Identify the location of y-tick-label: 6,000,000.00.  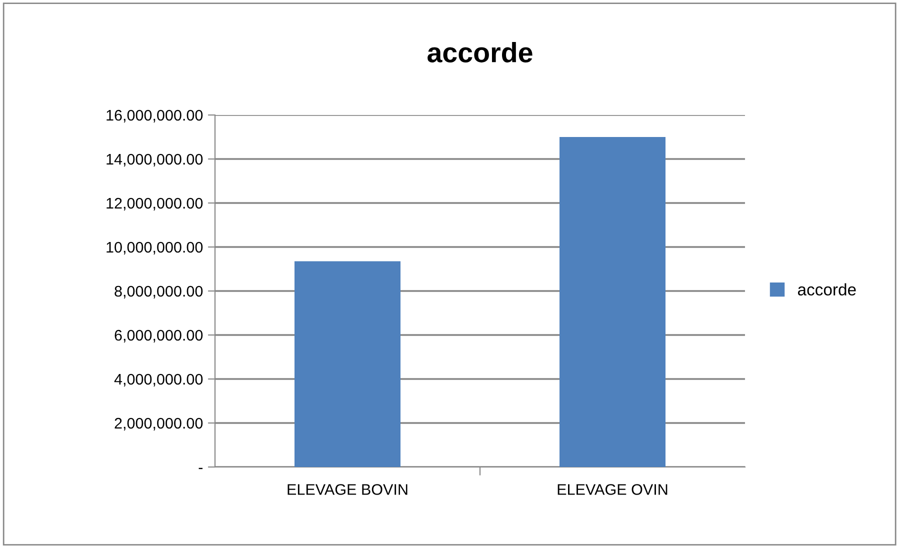
(158, 336).